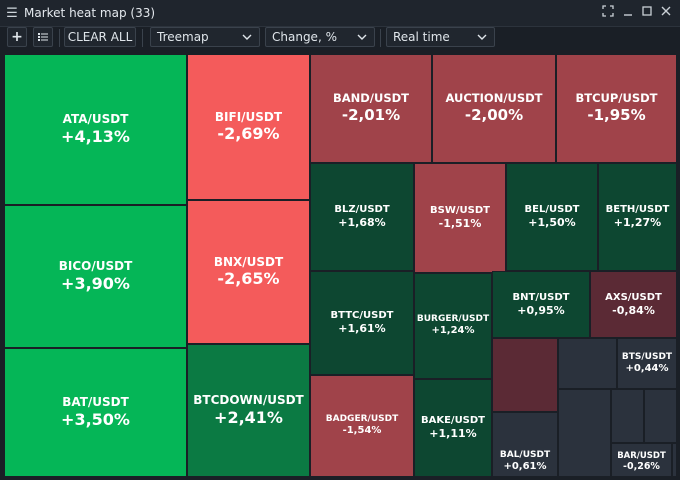  Describe the element at coordinates (12, 13) in the screenshot. I see `hamburger-icon: ☰` at that location.